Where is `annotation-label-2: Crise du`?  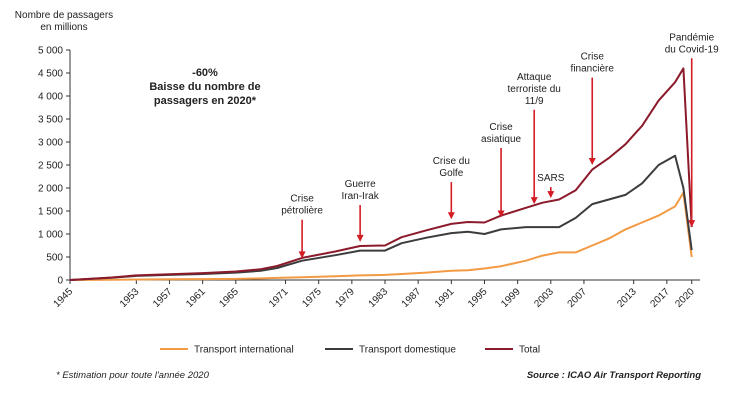
annotation-label-2: Crise du is located at coordinates (451, 161).